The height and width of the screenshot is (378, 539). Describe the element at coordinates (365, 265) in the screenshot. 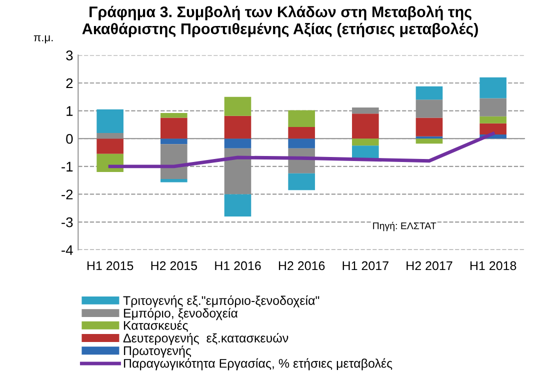

I see `x-tick-label: H1 2017` at that location.